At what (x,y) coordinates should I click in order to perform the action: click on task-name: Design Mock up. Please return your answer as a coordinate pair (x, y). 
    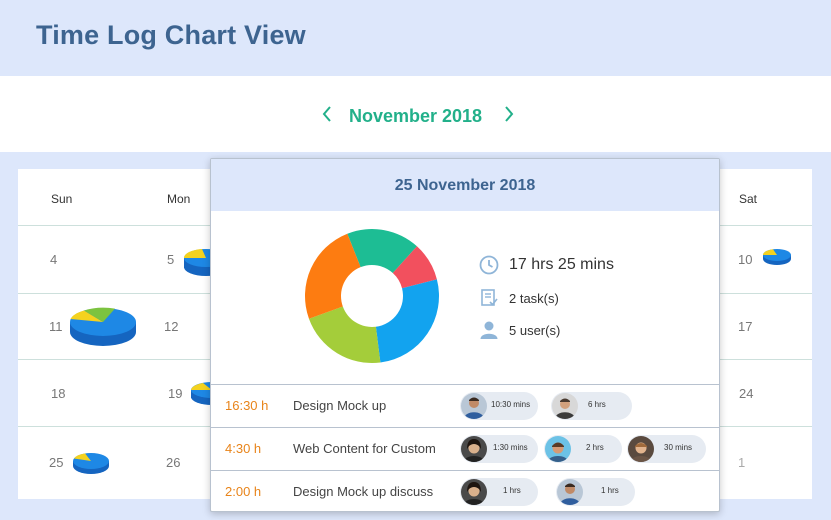
    Looking at the image, I should click on (340, 405).